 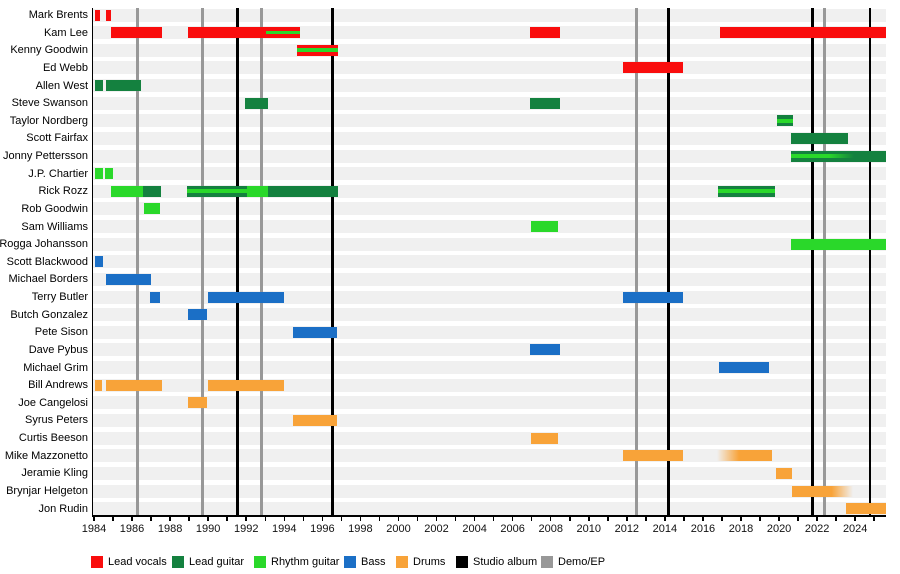 I want to click on legend-swatch-lead_guitar, so click(x=178, y=562).